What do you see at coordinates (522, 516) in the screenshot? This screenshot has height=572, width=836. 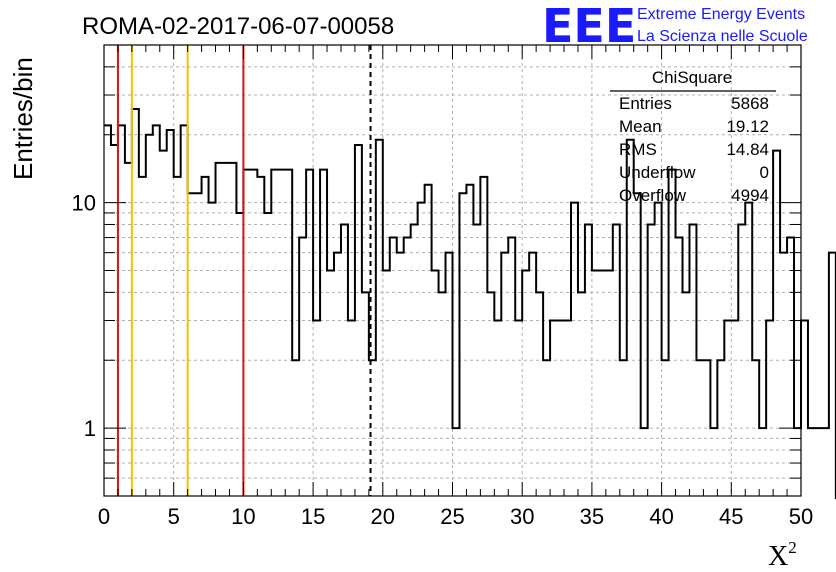 I see `x-tick-label: 30` at bounding box center [522, 516].